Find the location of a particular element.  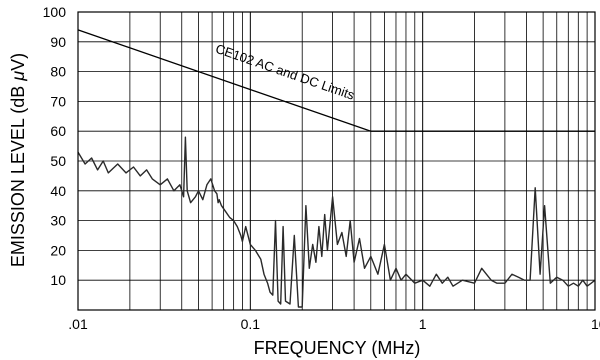

x-tick-label: 1 is located at coordinates (423, 324).